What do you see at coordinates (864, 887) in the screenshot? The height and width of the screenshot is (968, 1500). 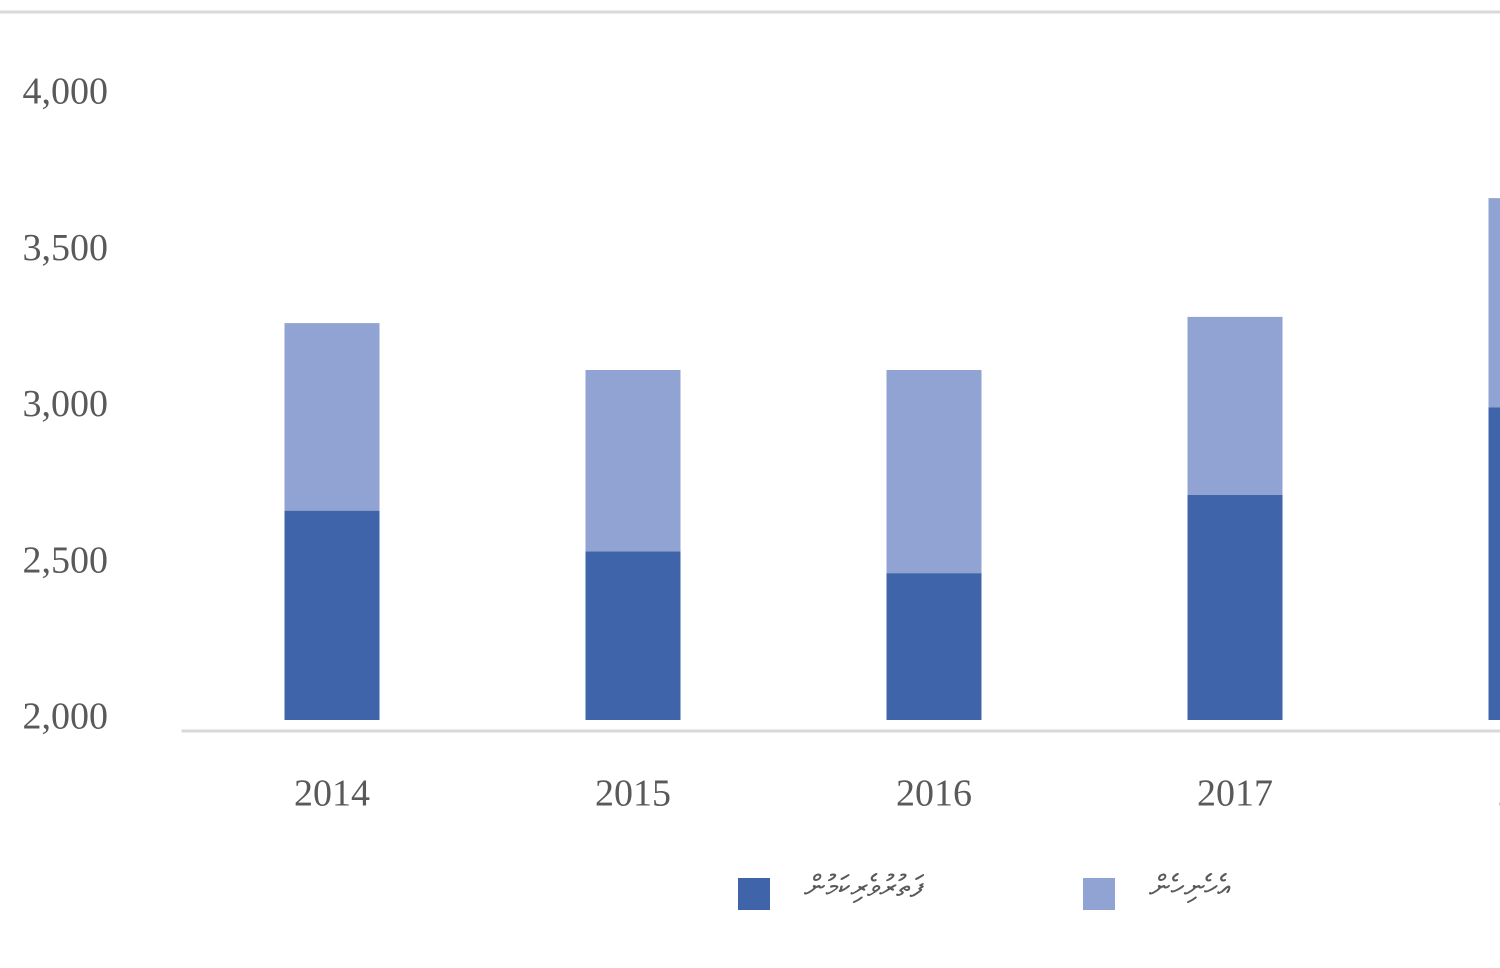 I see `legend-text: ފަތުރުވެރިކަމުން` at bounding box center [864, 887].